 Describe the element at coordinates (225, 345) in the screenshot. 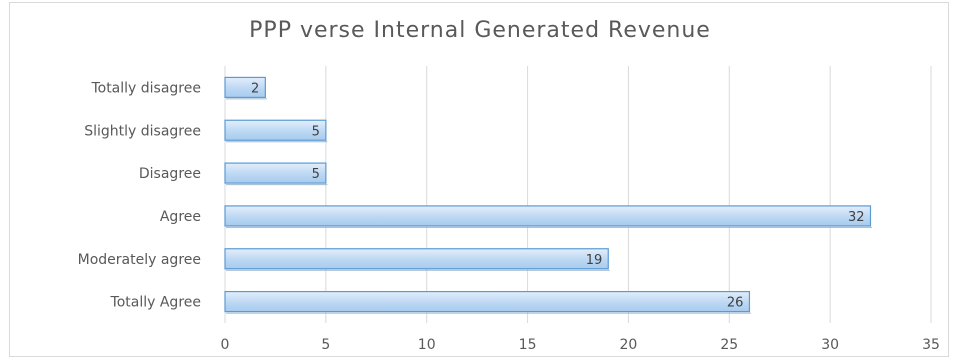

I see `x-tick-label: 0` at that location.